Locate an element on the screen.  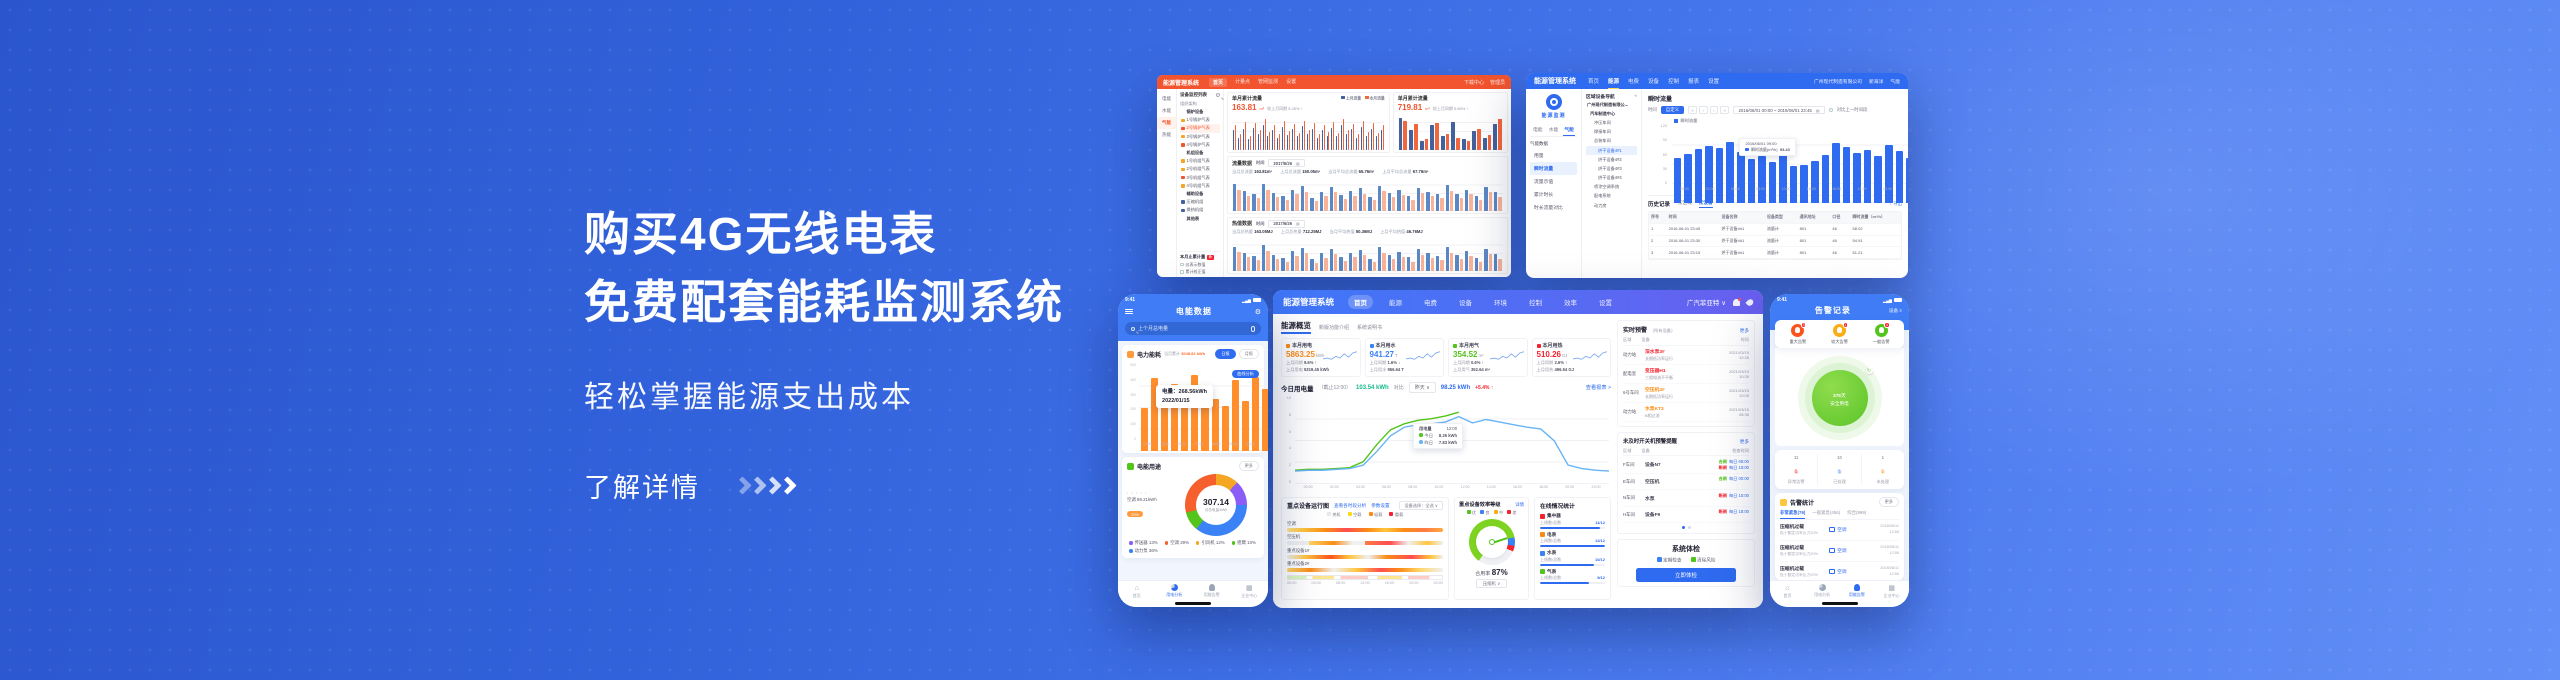
dashA-tree-item: 2号锅炉气表 is located at coordinates (1200, 128).